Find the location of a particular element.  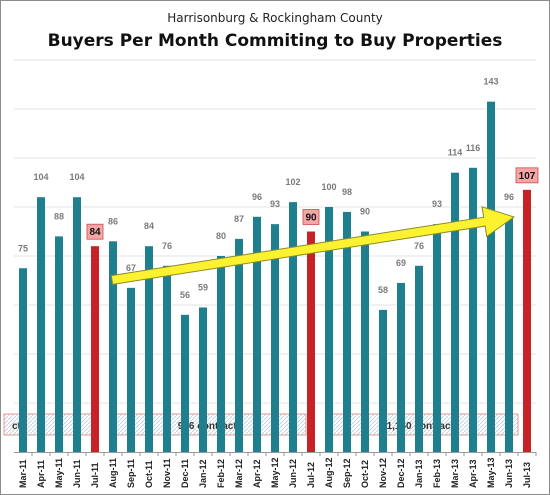

x-tick-label: Mar-13 is located at coordinates (455, 473).